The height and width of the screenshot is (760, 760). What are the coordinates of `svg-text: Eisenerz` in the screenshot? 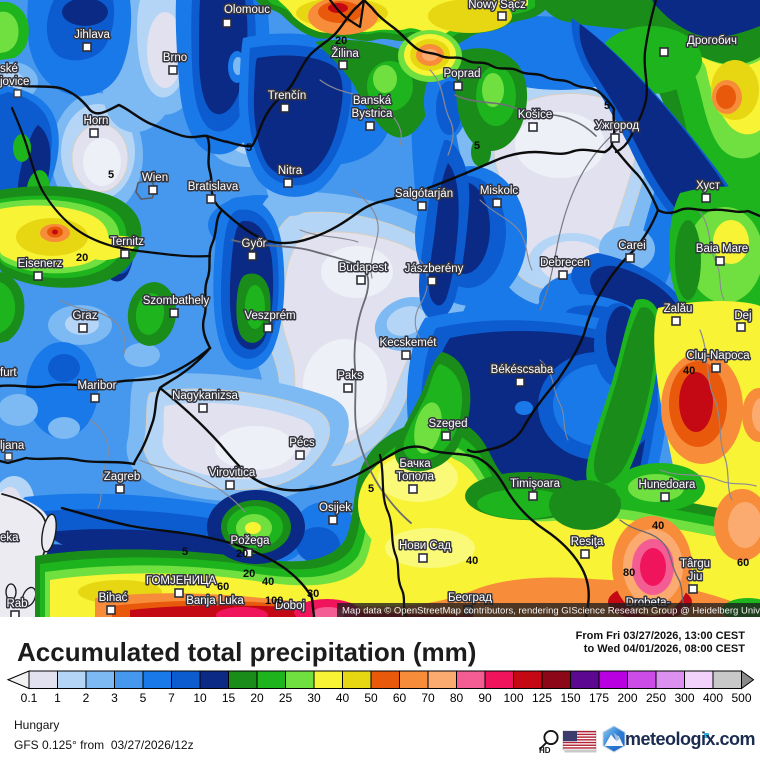 It's located at (40, 264).